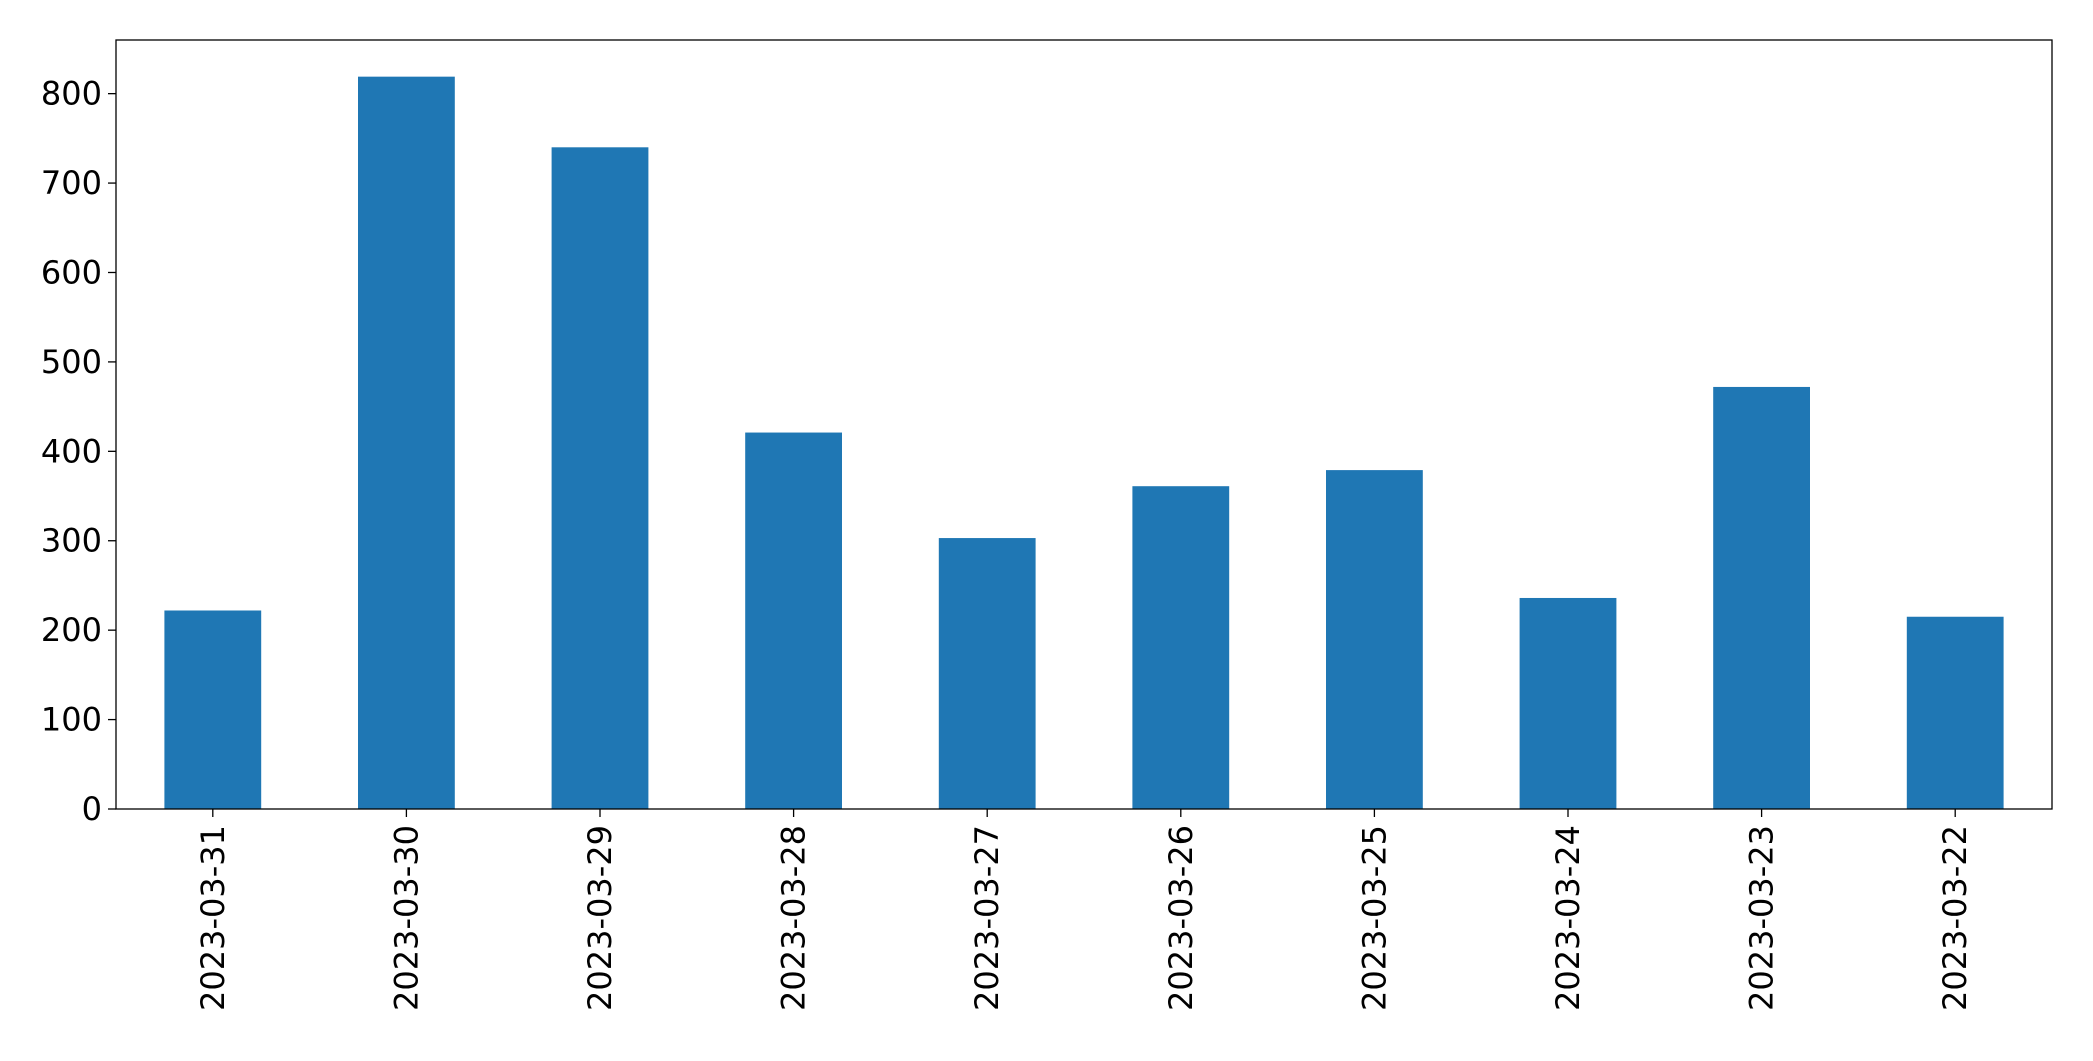  What do you see at coordinates (92, 809) in the screenshot?
I see `y-tick-label: 0` at bounding box center [92, 809].